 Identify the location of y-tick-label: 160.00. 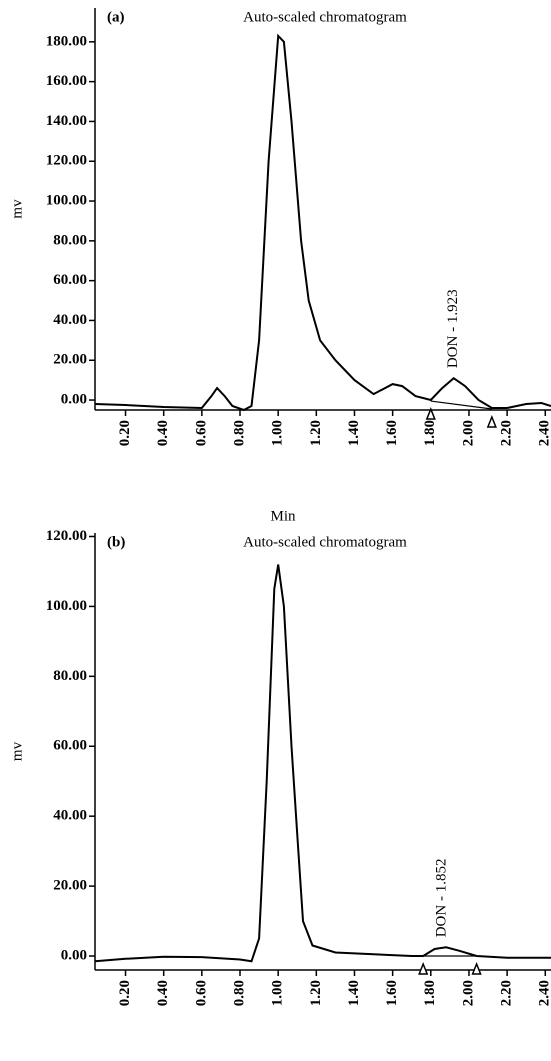
(66, 81).